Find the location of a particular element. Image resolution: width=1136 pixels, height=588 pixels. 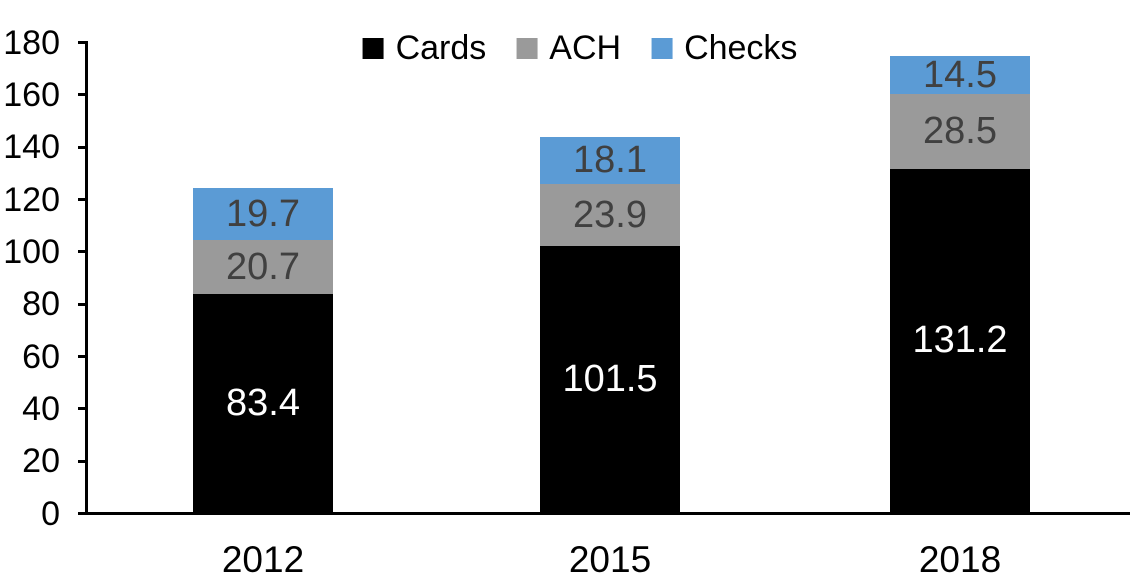

bar-value-label: 101.5 is located at coordinates (610, 379).